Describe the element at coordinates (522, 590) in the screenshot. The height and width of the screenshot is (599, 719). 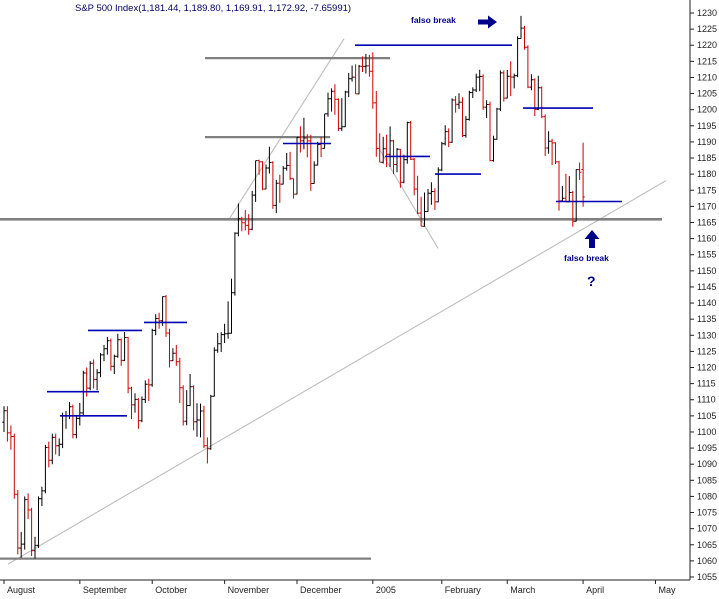
I see `x-axis-label: March` at that location.